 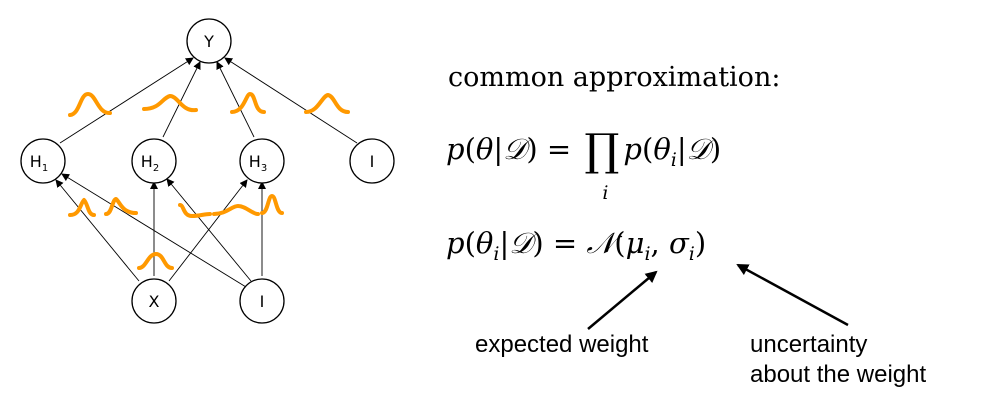 What do you see at coordinates (327, 103) in the screenshot?
I see `weight-distribution-biastop-y` at bounding box center [327, 103].